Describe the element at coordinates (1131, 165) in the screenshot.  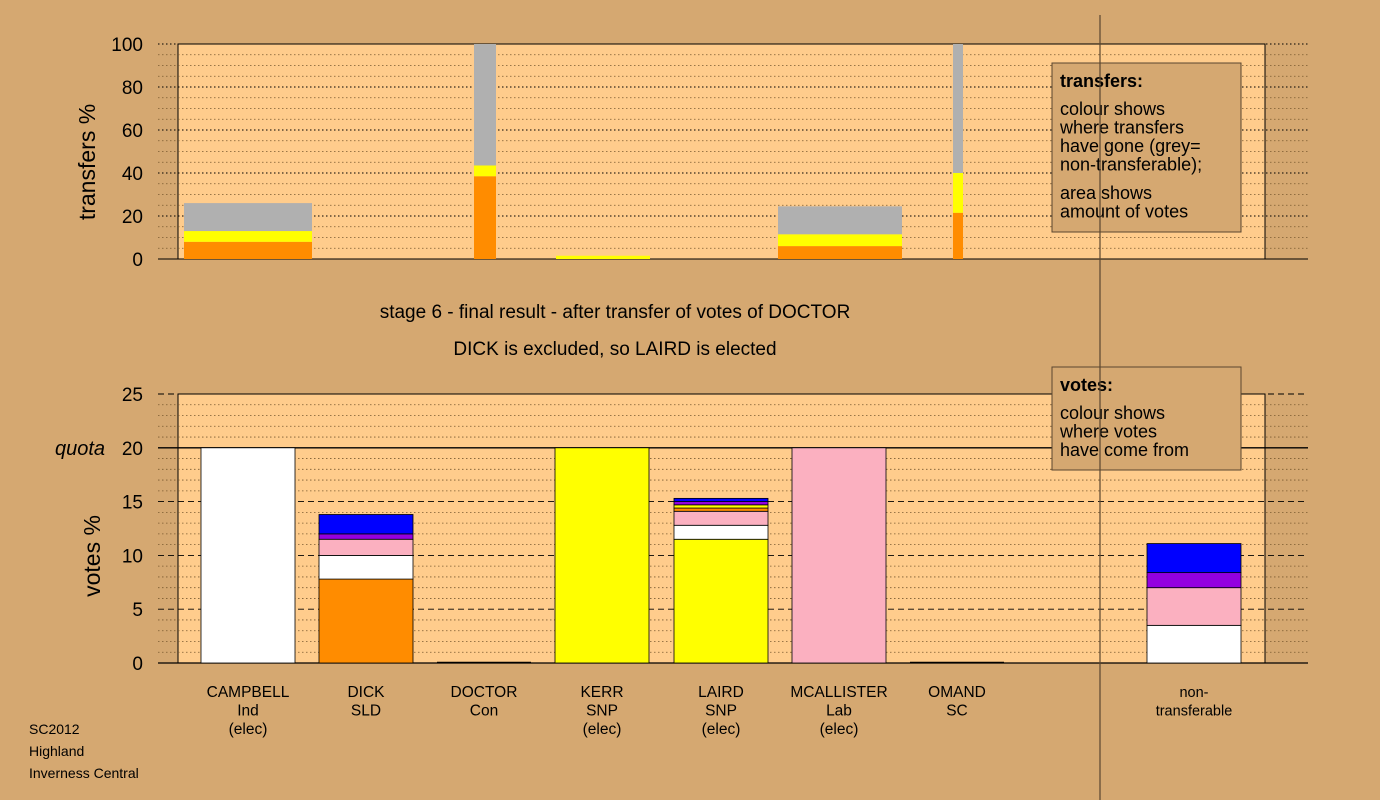
I see `legend-text: non-transferable);` at that location.